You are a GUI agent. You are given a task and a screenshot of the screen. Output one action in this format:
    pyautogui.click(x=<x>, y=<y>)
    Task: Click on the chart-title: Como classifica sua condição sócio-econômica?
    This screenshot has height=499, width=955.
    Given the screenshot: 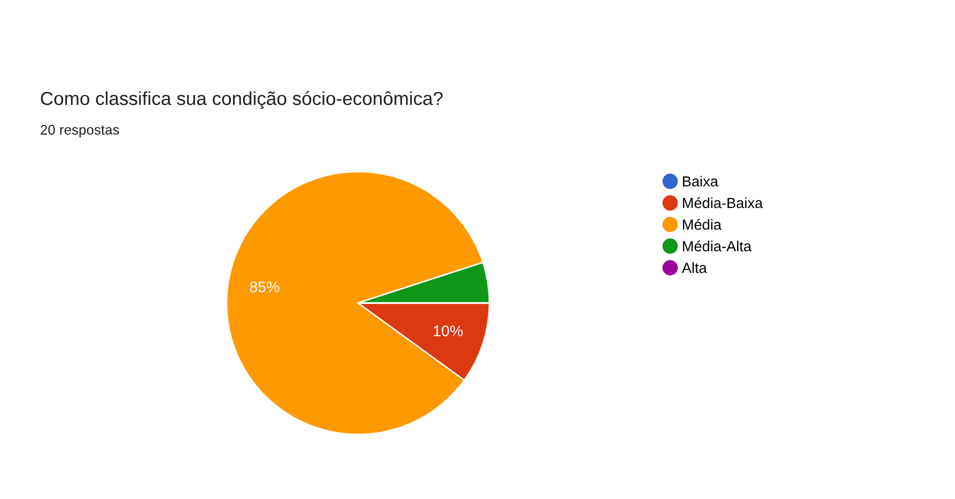 What is the action you would take?
    pyautogui.click(x=241, y=100)
    